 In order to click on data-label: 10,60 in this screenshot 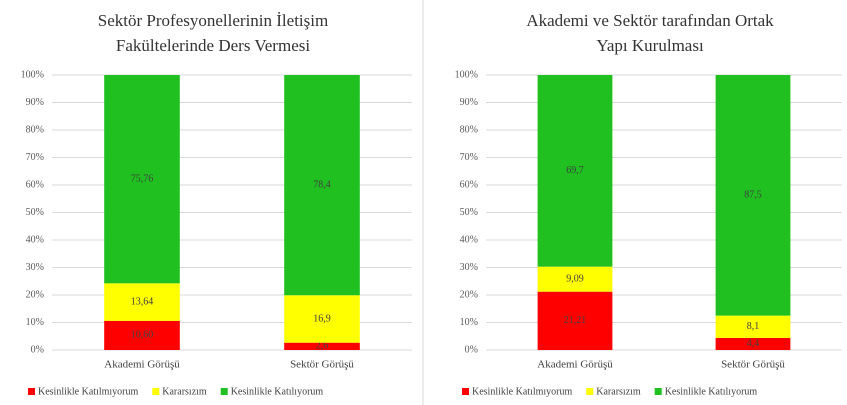, I will do `click(142, 335)`.